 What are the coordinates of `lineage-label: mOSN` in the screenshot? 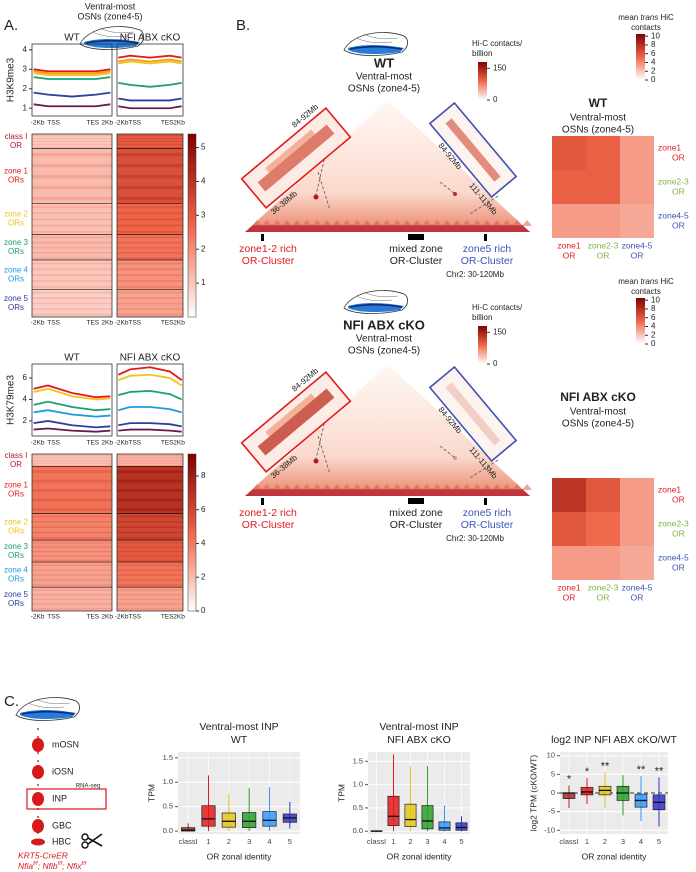 It's located at (65, 744).